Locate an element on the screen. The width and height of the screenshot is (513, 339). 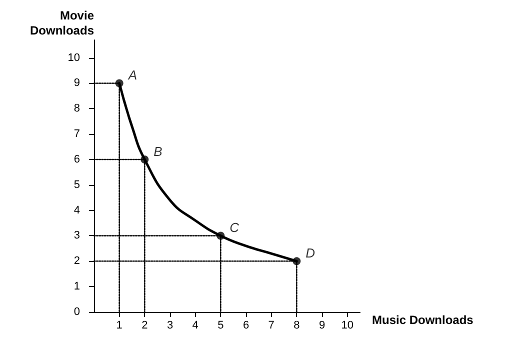
x-tick-label: 9 is located at coordinates (322, 326).